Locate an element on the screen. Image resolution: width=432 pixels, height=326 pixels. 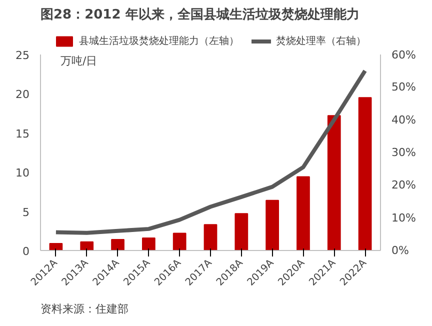
legend-label: 县城生活垃圾焚烧处理能力（左轴） is located at coordinates (159, 41).